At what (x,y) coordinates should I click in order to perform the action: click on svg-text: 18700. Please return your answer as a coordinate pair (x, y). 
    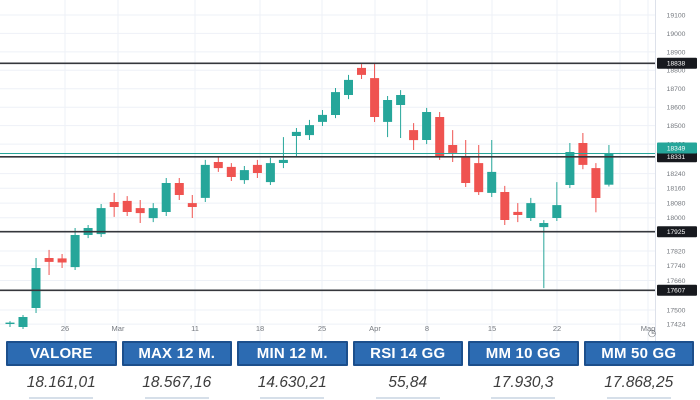
    Looking at the image, I should click on (676, 89).